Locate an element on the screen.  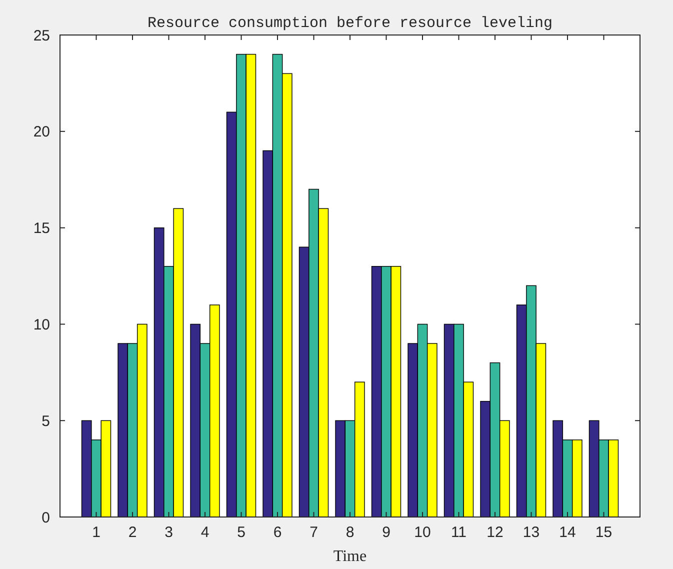
x-tick-label: 5 is located at coordinates (241, 532).